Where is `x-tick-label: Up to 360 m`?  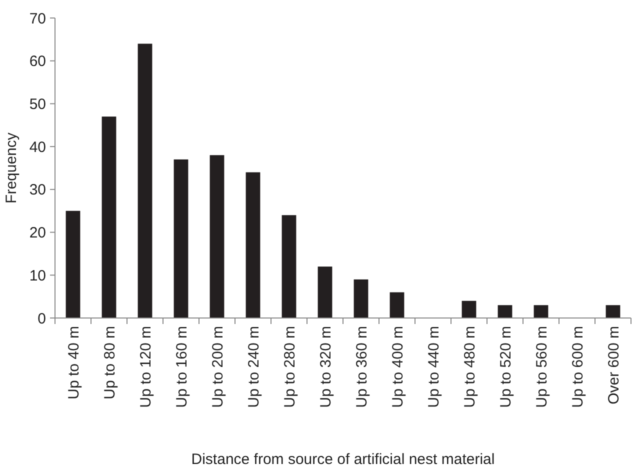
x-tick-label: Up to 360 m is located at coordinates (361, 367).